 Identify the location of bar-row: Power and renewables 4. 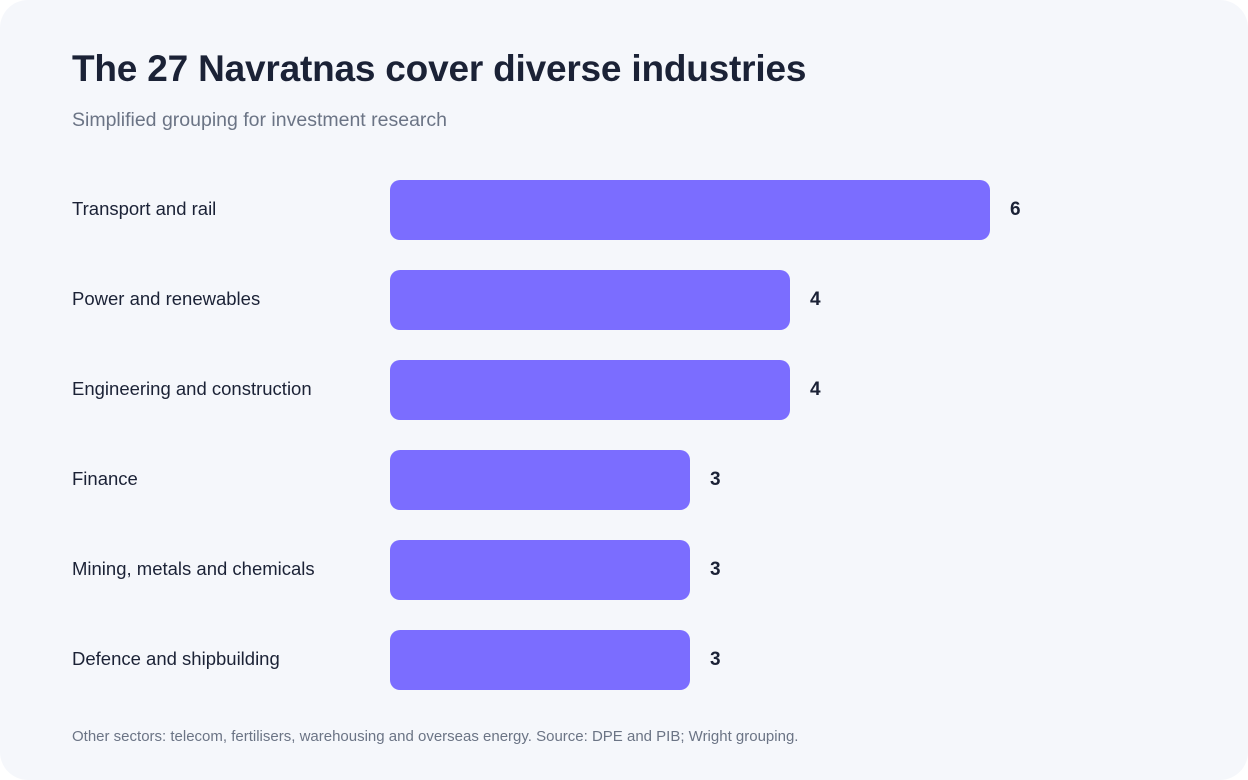
(446, 300).